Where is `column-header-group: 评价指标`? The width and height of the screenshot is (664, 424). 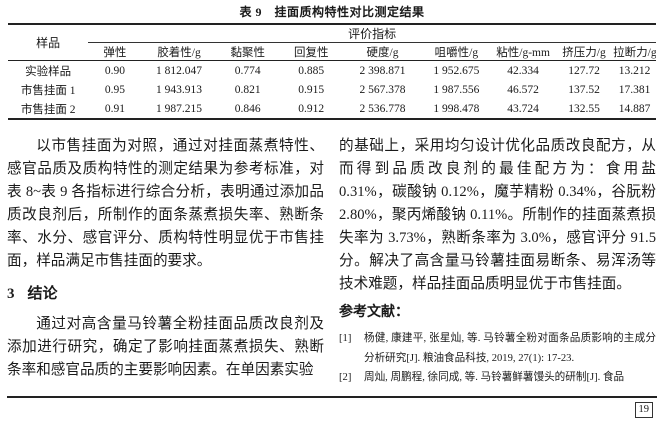 column-header-group: 评价指标 is located at coordinates (372, 33).